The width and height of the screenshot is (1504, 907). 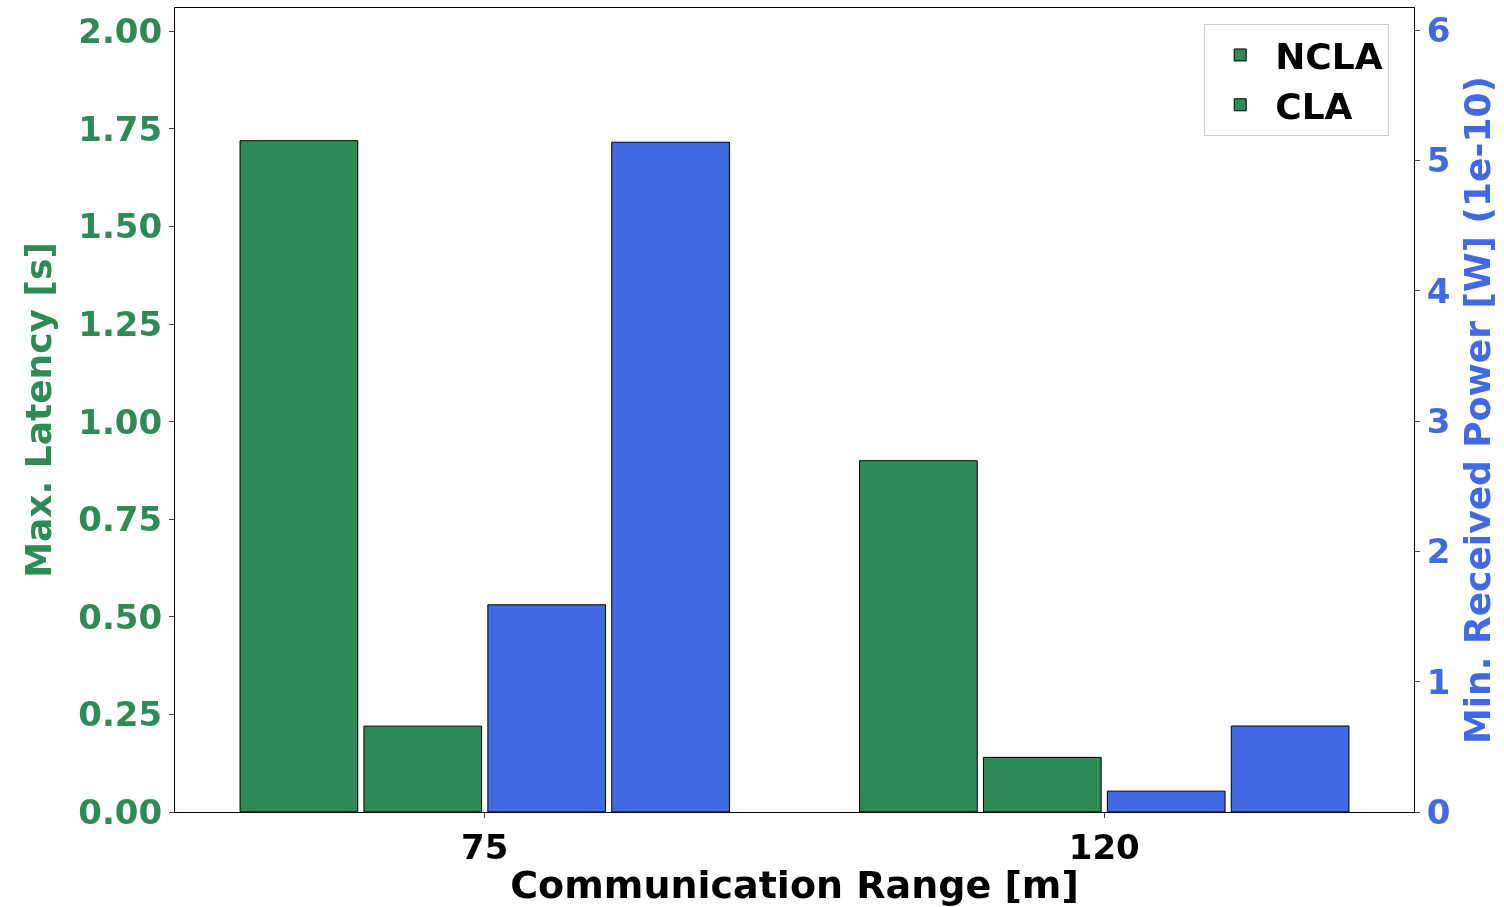 What do you see at coordinates (1314, 106) in the screenshot?
I see `legend-label: CLA` at bounding box center [1314, 106].